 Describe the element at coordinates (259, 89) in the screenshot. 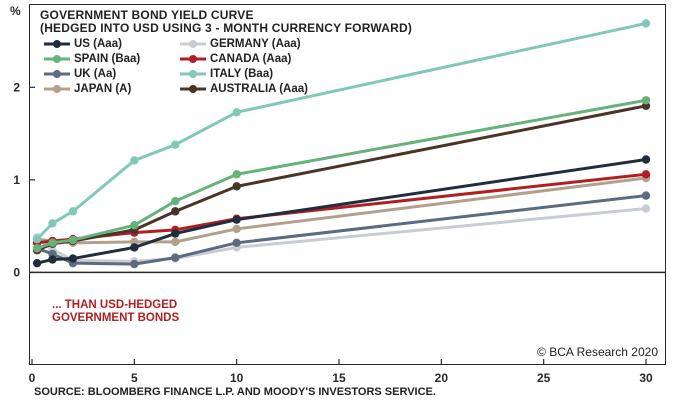

I see `legend-label-australia: AUSTRALIA (Aaa)` at that location.